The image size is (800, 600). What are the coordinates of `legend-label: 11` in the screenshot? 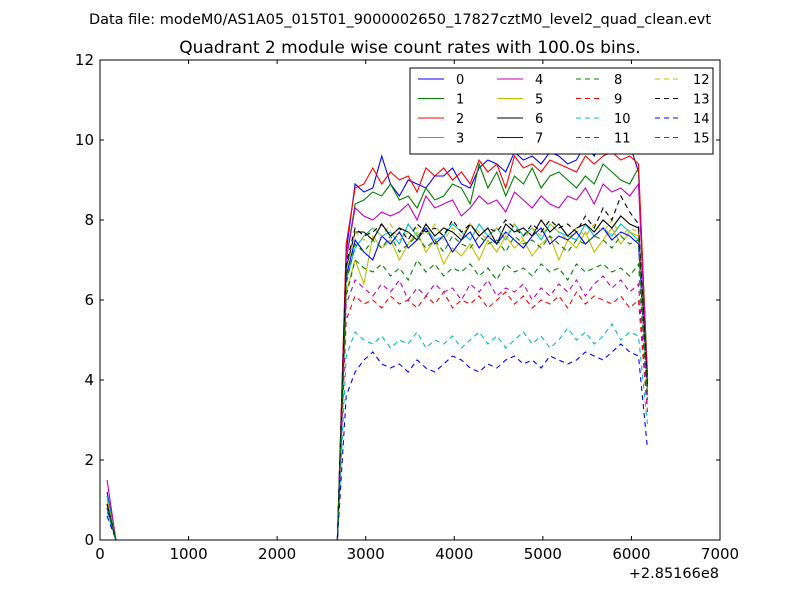 It's located at (622, 139).